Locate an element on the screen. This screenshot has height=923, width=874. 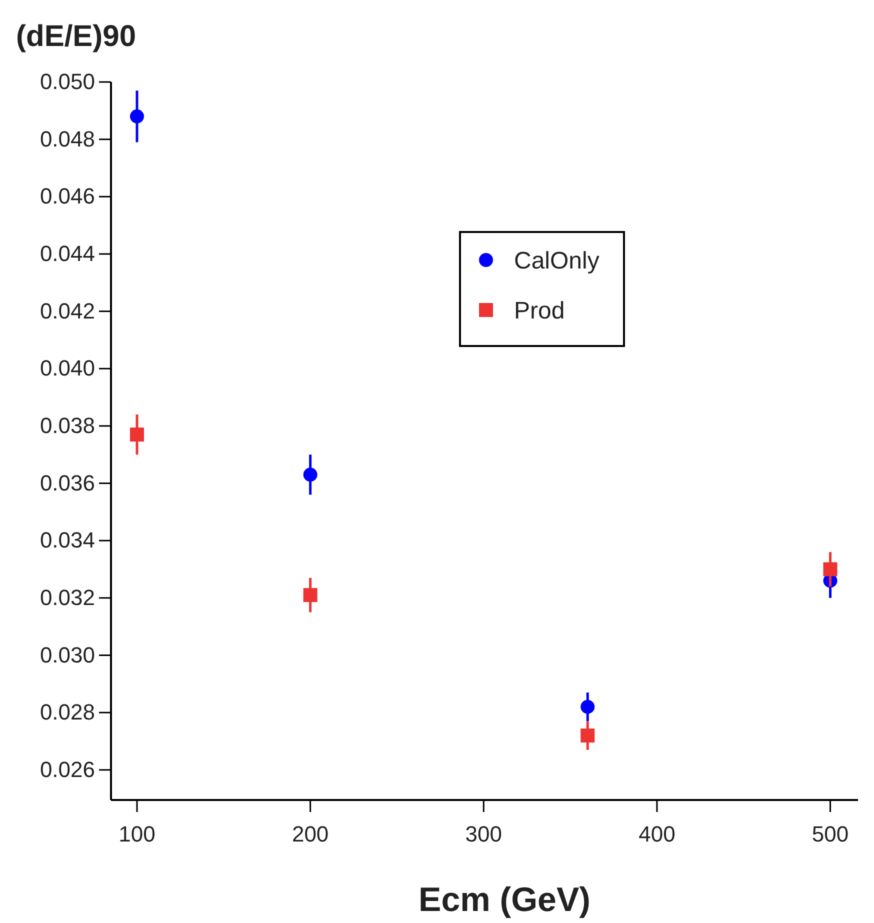
y-tick-label: 0.026 is located at coordinates (67, 769).